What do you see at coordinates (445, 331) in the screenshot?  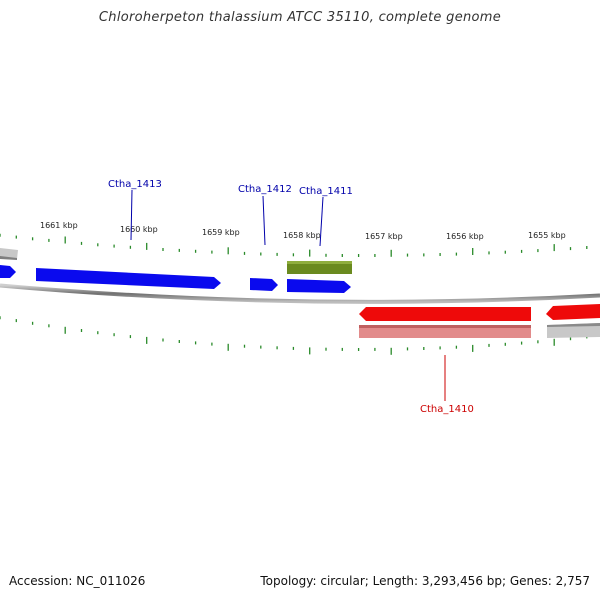 I see `gene-ctha-1410-light` at bounding box center [445, 331].